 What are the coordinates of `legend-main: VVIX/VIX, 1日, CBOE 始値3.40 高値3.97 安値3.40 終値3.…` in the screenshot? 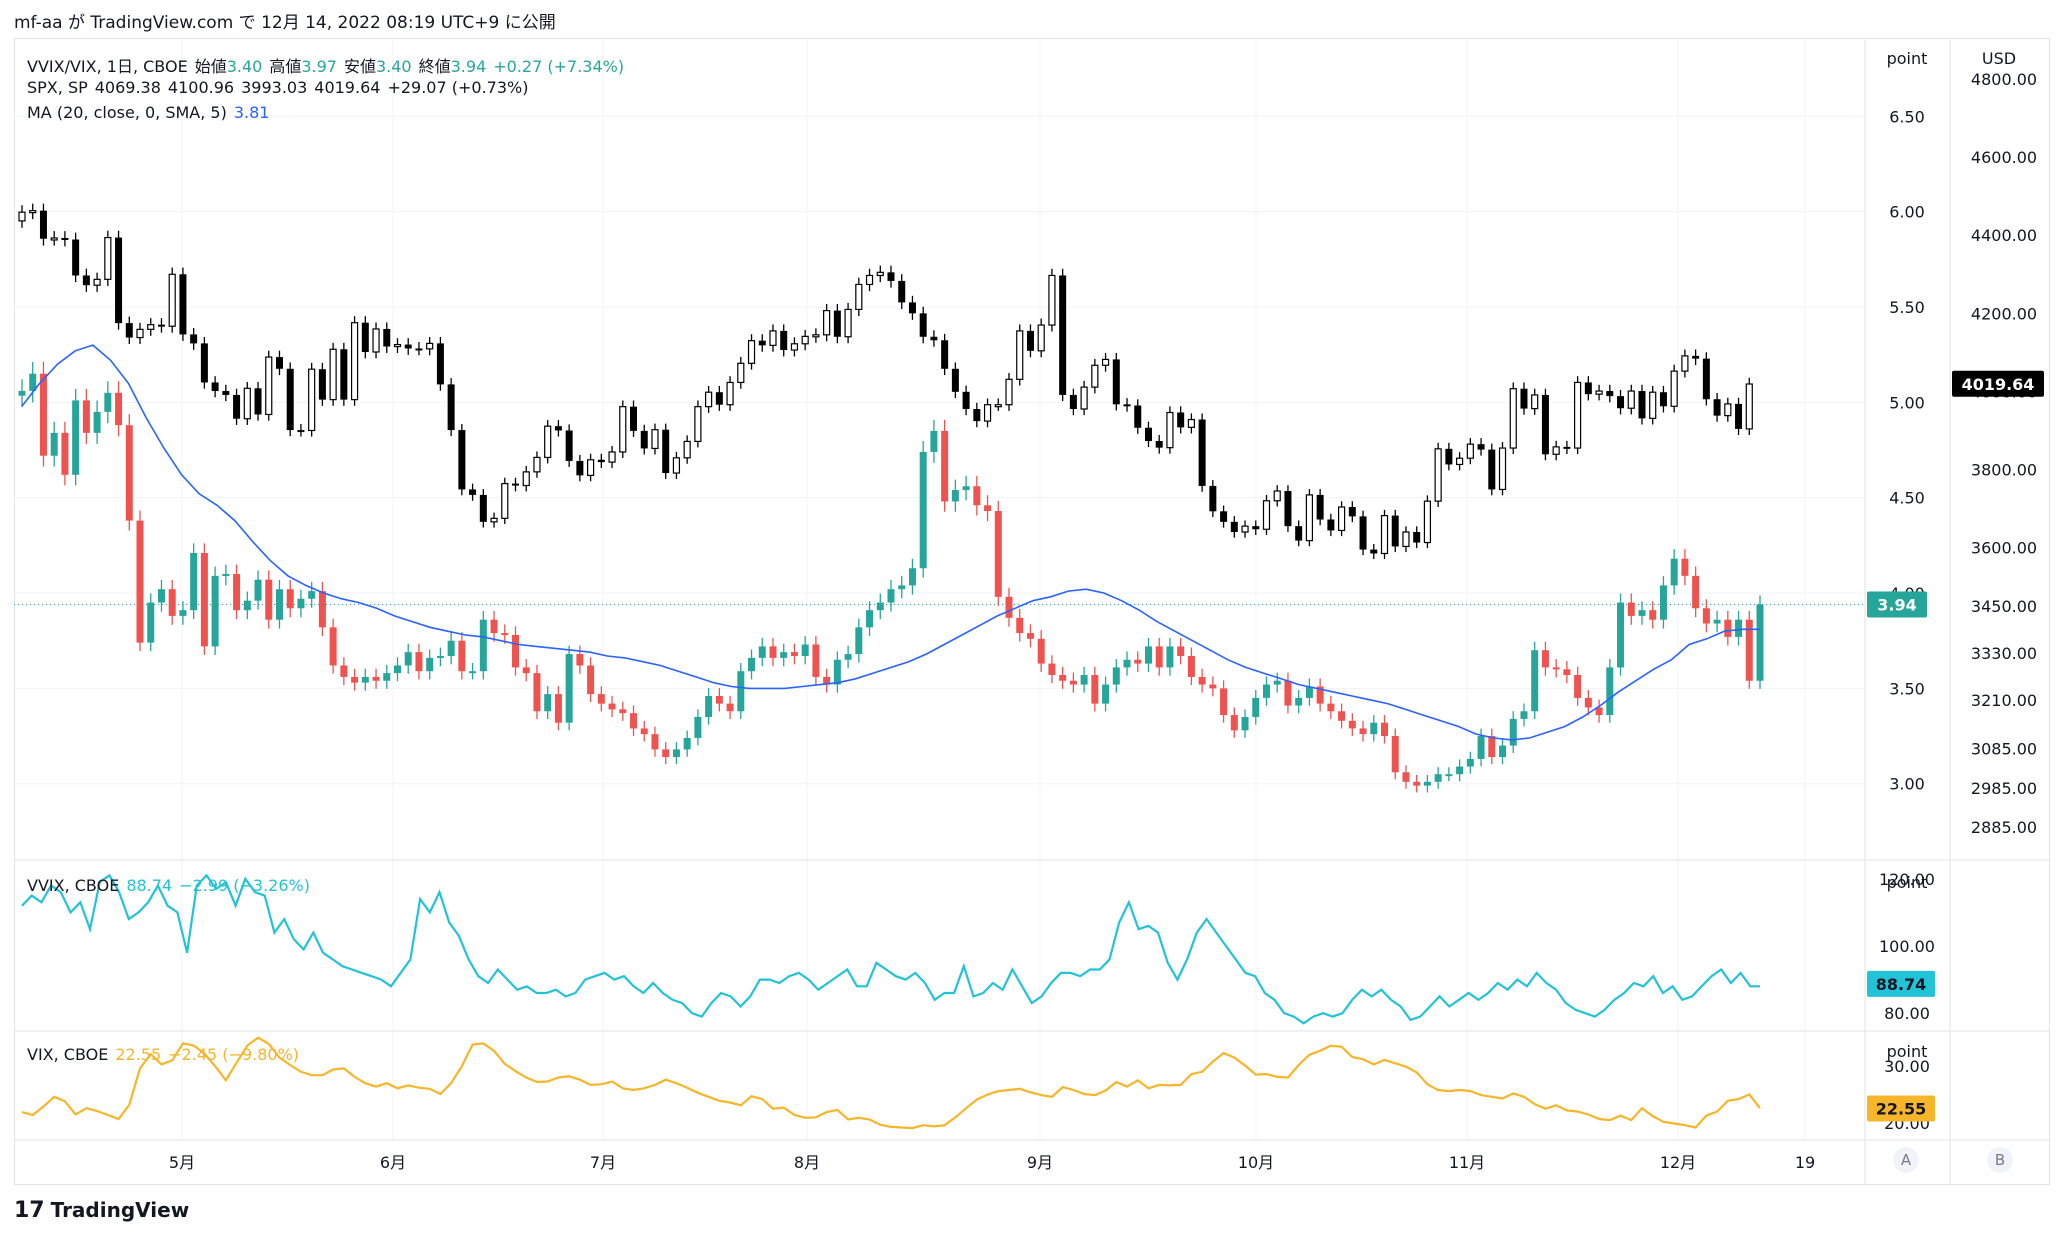 It's located at (329, 65).